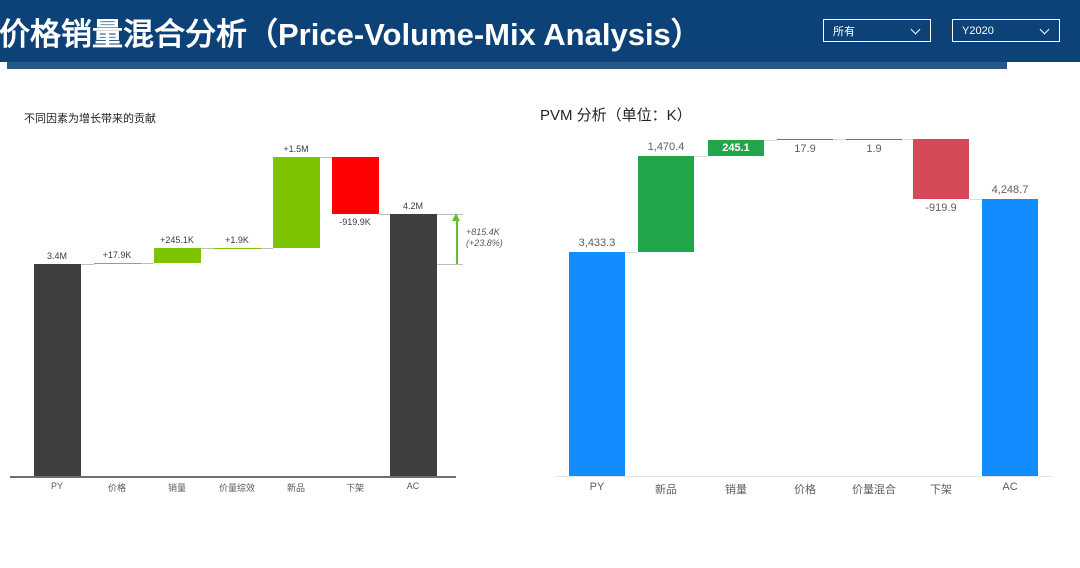 This screenshot has width=1080, height=568. Describe the element at coordinates (450, 214) in the screenshot. I see `annotation-bracket-top` at that location.